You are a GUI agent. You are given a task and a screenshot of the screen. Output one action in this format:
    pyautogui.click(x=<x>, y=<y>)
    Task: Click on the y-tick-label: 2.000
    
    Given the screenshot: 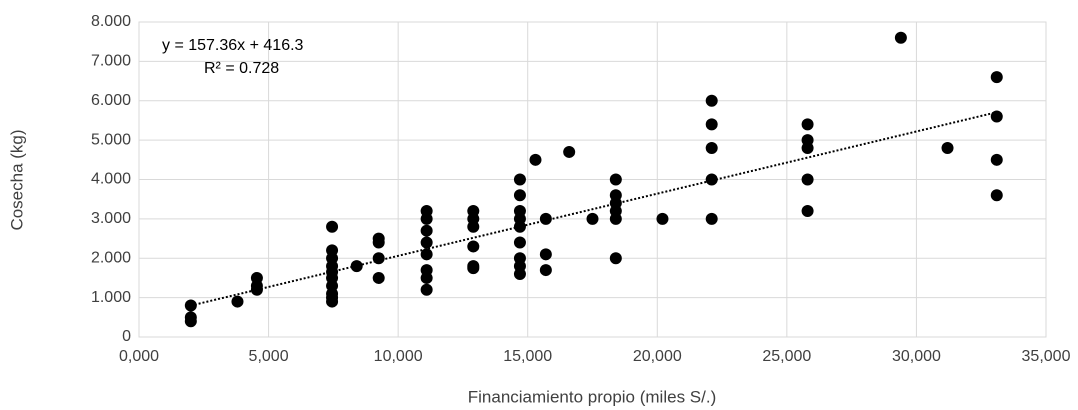 What is the action you would take?
    pyautogui.click(x=111, y=257)
    